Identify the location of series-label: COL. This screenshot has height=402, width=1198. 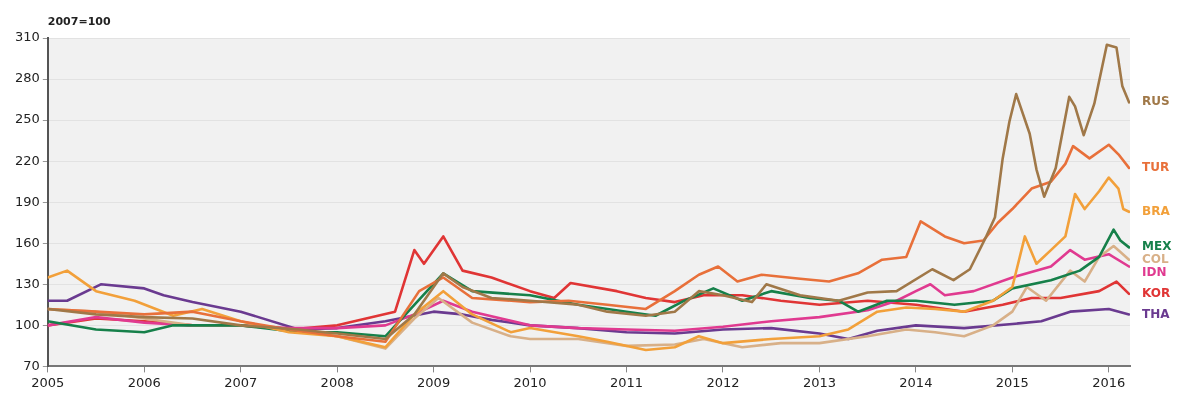
(1156, 259).